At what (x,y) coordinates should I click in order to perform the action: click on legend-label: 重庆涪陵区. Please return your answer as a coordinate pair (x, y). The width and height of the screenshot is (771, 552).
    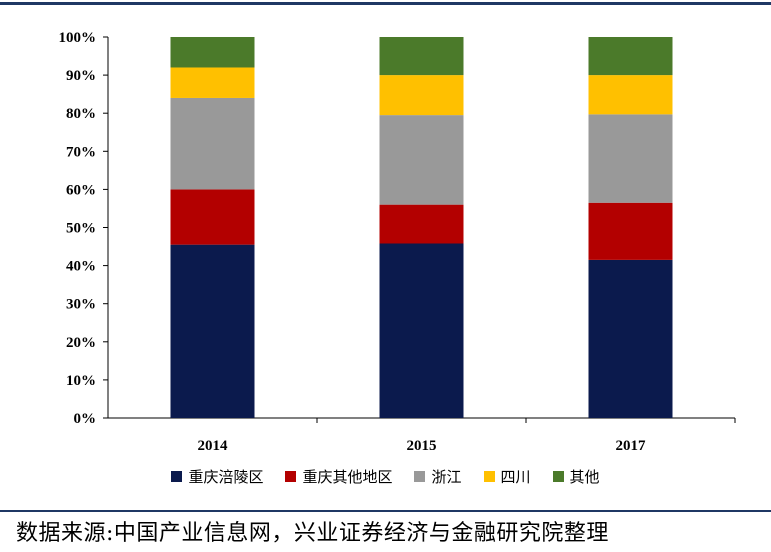
    Looking at the image, I should click on (226, 477).